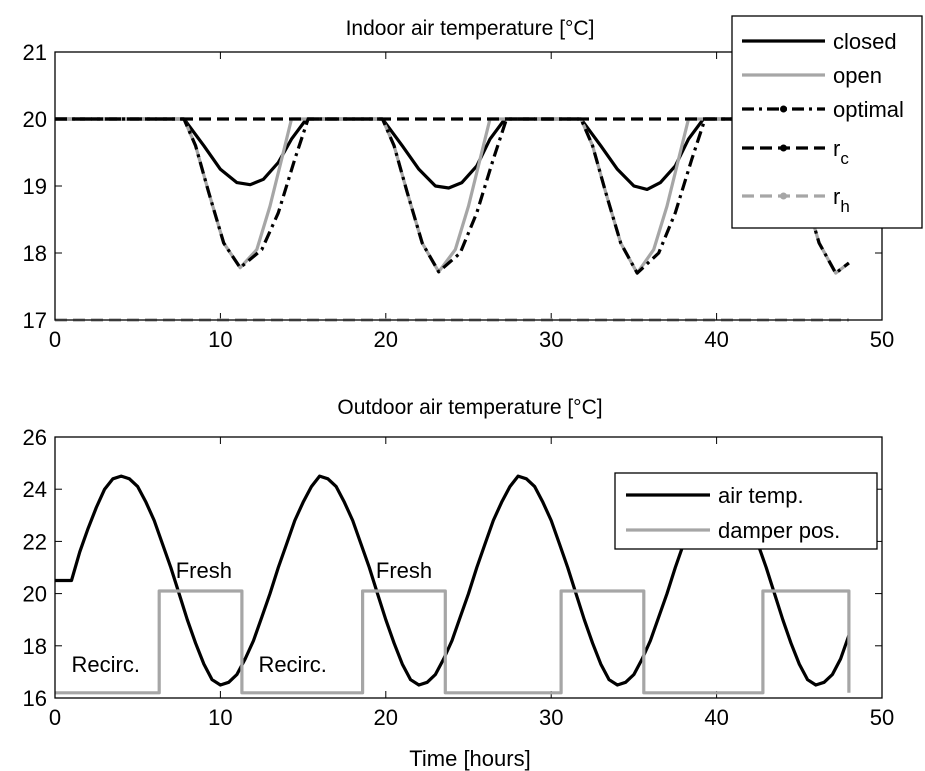 Image resolution: width=925 pixels, height=771 pixels. What do you see at coordinates (35, 186) in the screenshot?
I see `y-tick-label: 19` at bounding box center [35, 186].